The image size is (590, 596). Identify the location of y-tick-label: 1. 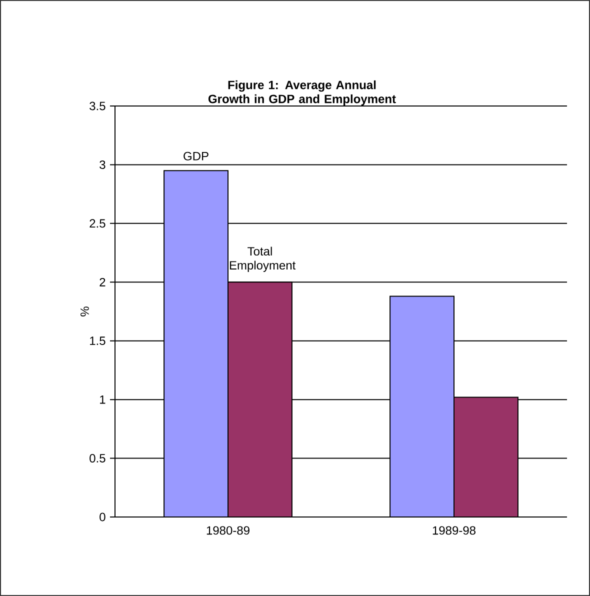
(103, 399).